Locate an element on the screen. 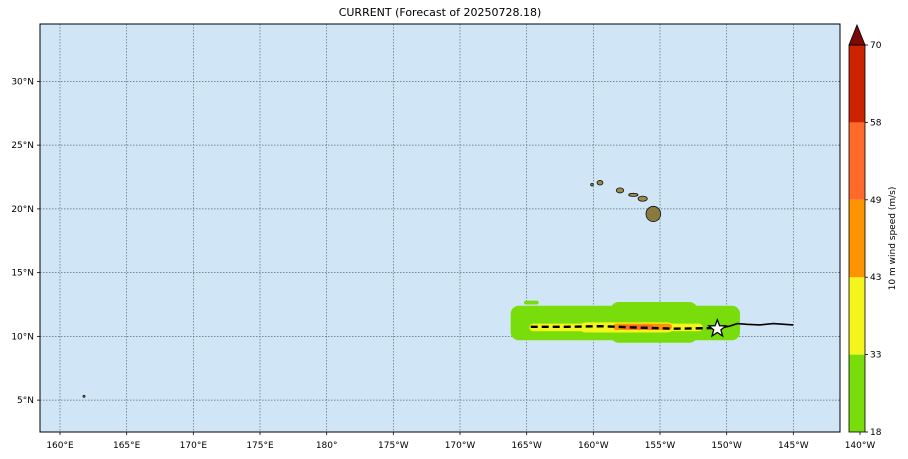  colorbar-tick-label-1: 33 is located at coordinates (875, 356).